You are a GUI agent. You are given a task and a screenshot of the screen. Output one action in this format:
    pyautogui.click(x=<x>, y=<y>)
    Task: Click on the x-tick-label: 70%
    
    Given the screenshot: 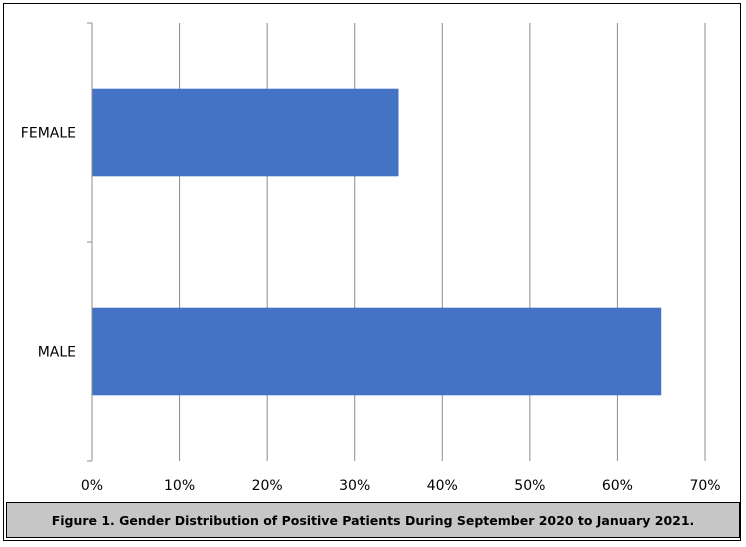 What is the action you would take?
    pyautogui.click(x=704, y=486)
    